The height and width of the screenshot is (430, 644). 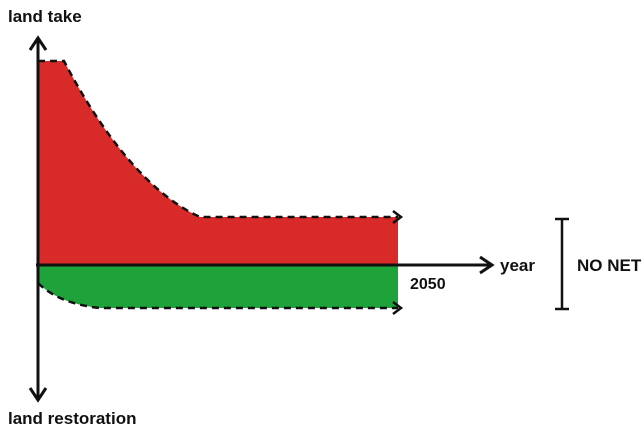 I want to click on land-take-label: land take, so click(x=45, y=16).